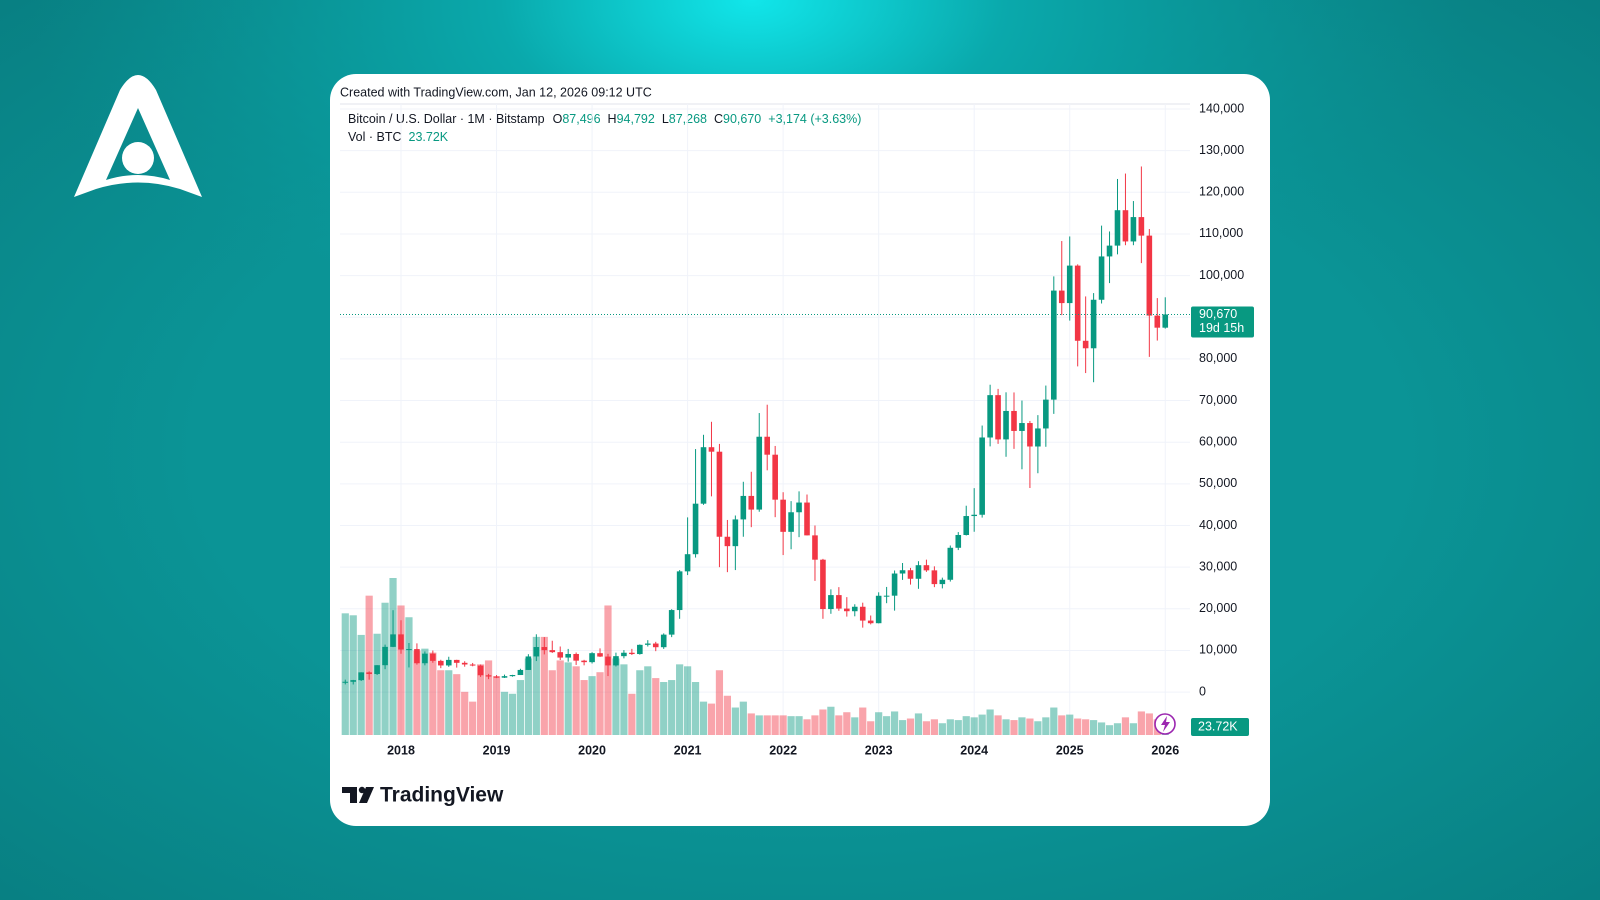  Describe the element at coordinates (718, 119) in the screenshot. I see `ohlc-key: C` at that location.